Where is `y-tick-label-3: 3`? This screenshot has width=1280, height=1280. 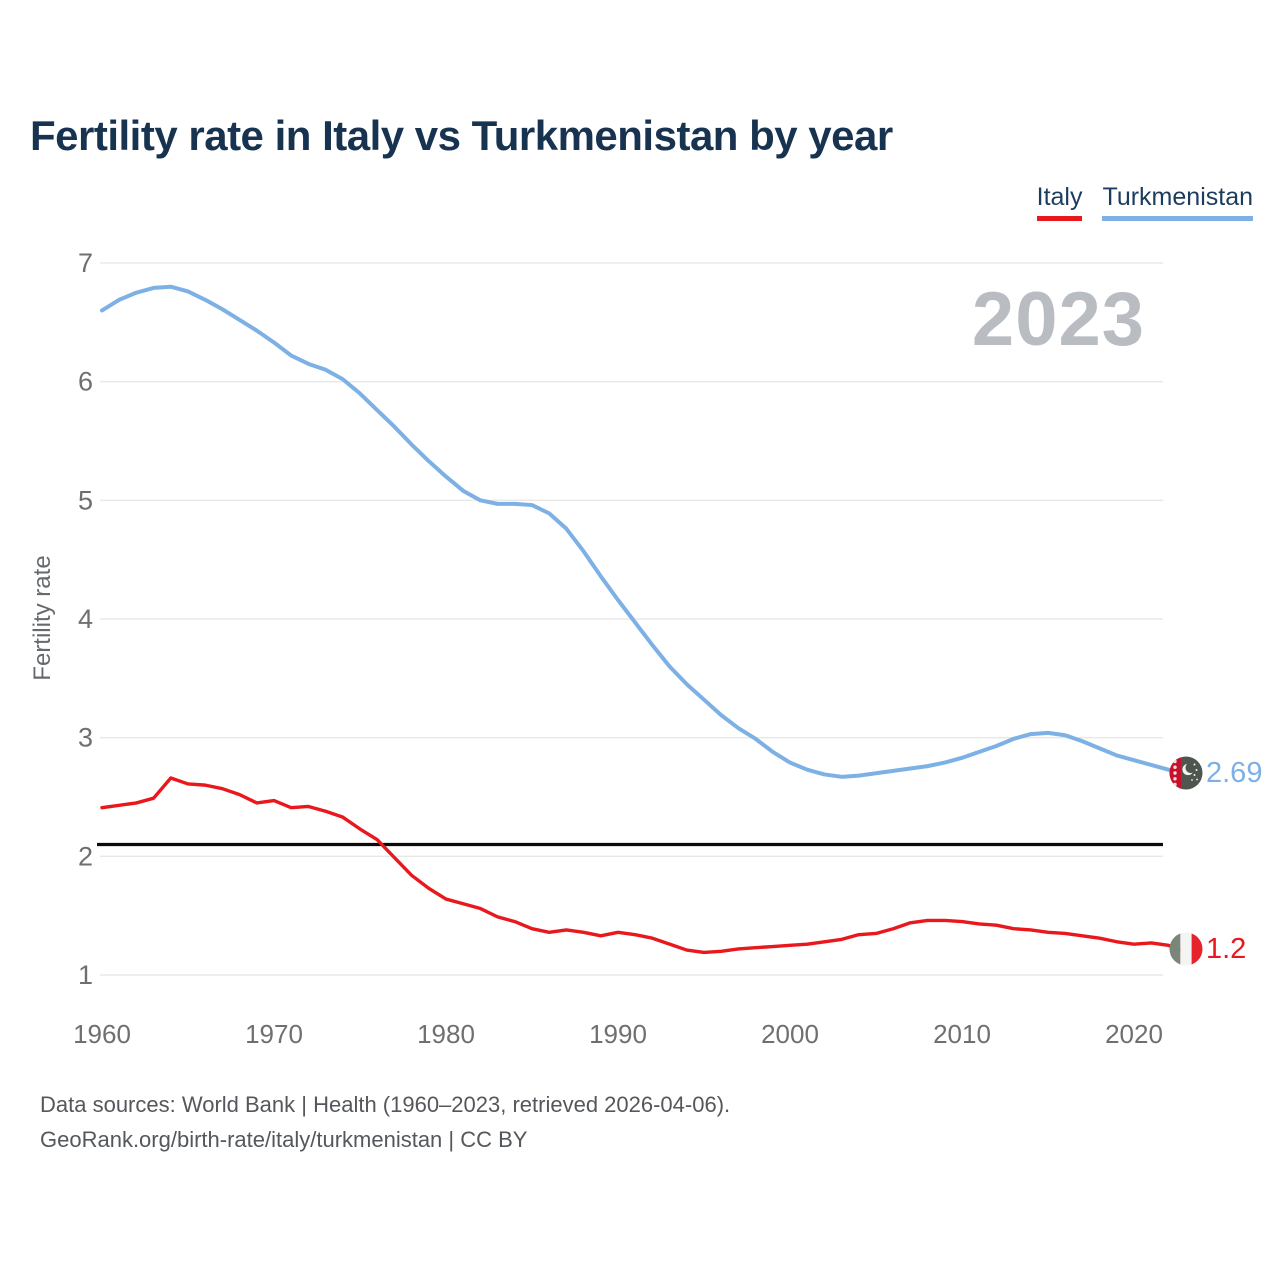 y-tick-label-3: 3 is located at coordinates (85, 738).